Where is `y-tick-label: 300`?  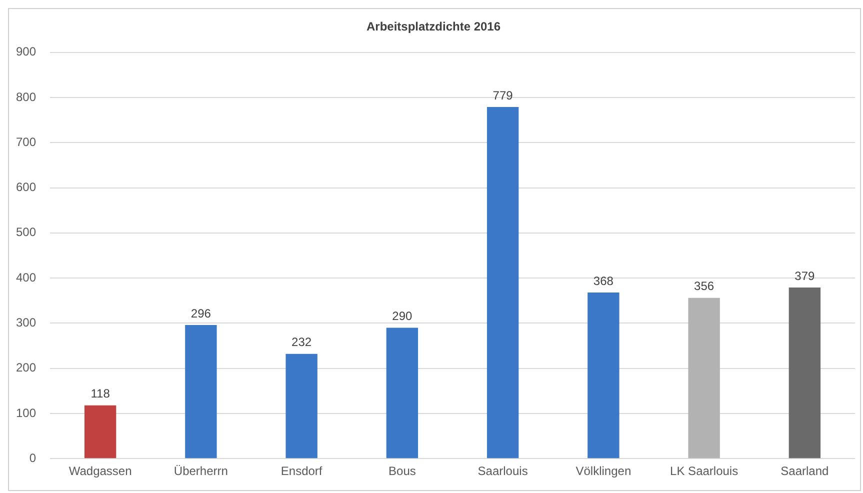 y-tick-label: 300 is located at coordinates (26, 323).